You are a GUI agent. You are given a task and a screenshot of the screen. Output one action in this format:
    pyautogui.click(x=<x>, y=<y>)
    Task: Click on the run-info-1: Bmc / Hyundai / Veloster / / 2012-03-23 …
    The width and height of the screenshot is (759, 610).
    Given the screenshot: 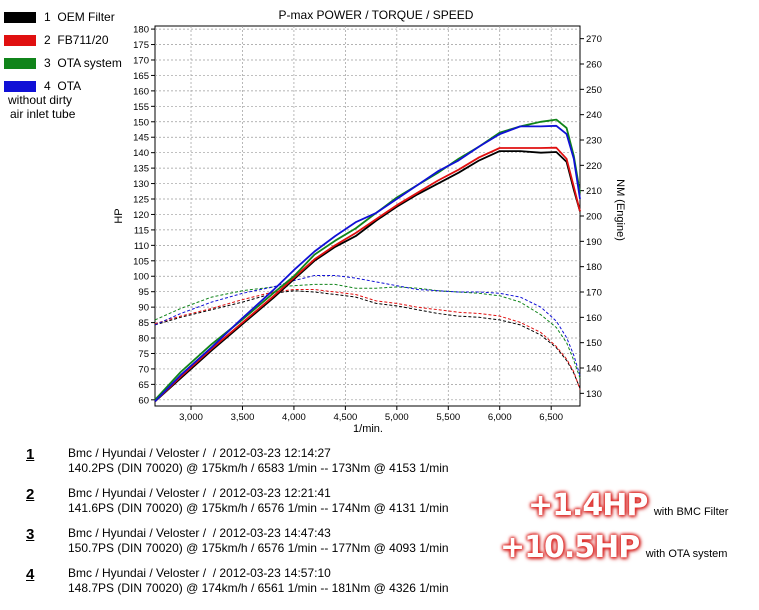 What is the action you would take?
    pyautogui.click(x=199, y=453)
    